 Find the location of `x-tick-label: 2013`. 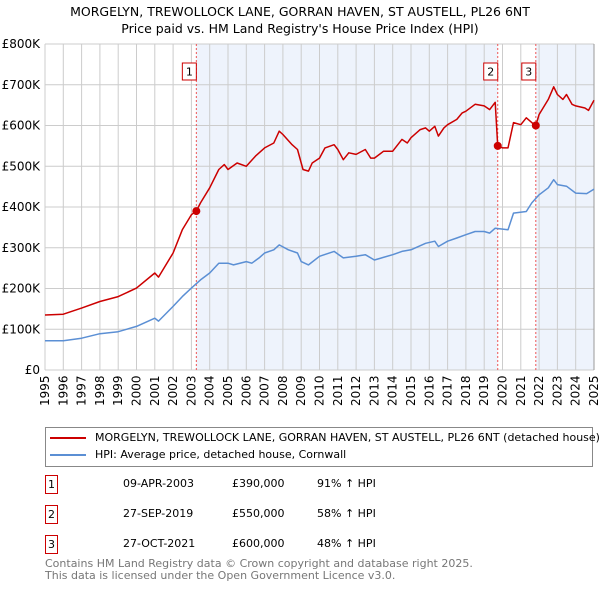

x-tick-label: 2013 is located at coordinates (374, 390).